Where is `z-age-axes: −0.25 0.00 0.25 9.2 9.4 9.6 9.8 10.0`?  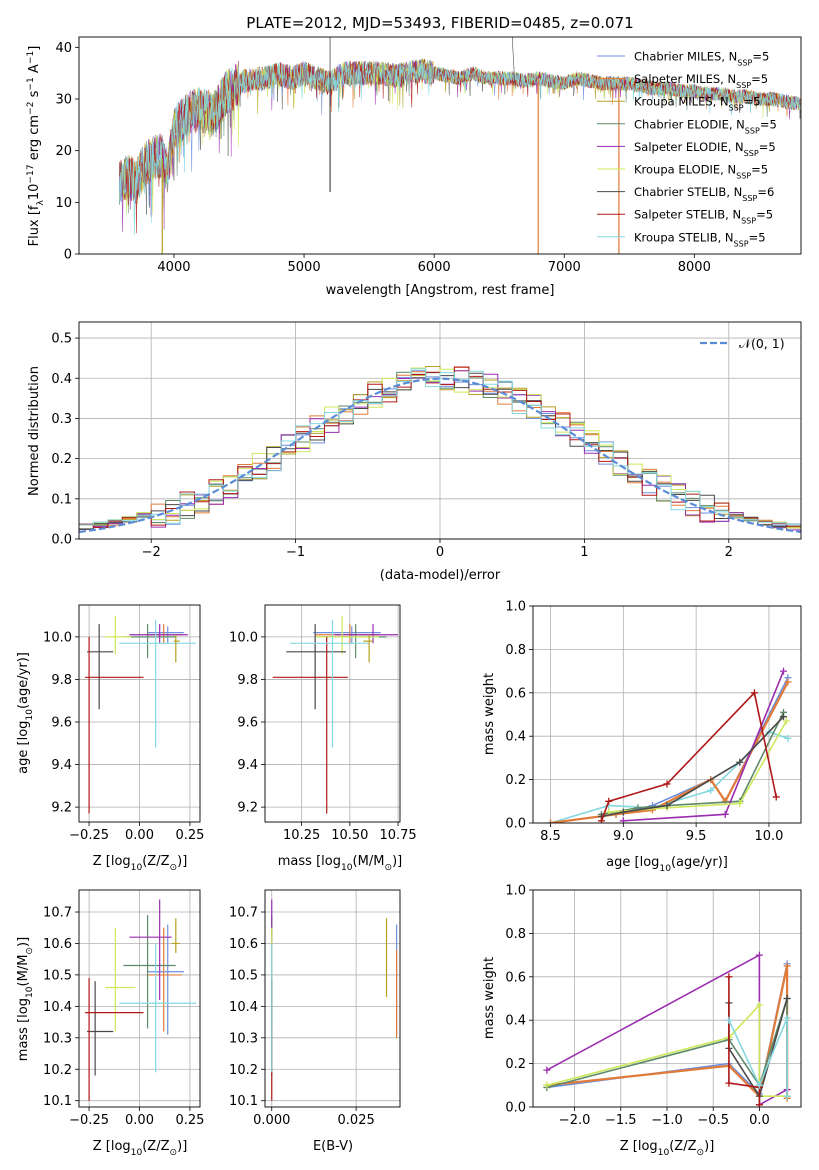 z-age-axes: −0.25 0.00 0.25 9.2 9.4 9.6 9.8 10.0 is located at coordinates (123, 723).